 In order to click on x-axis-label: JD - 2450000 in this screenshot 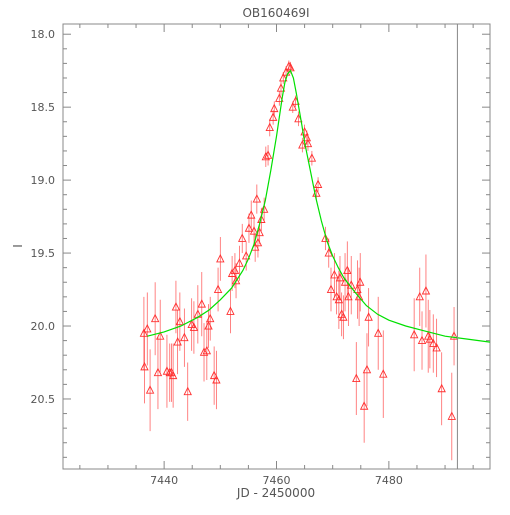, I will do `click(275, 493)`.